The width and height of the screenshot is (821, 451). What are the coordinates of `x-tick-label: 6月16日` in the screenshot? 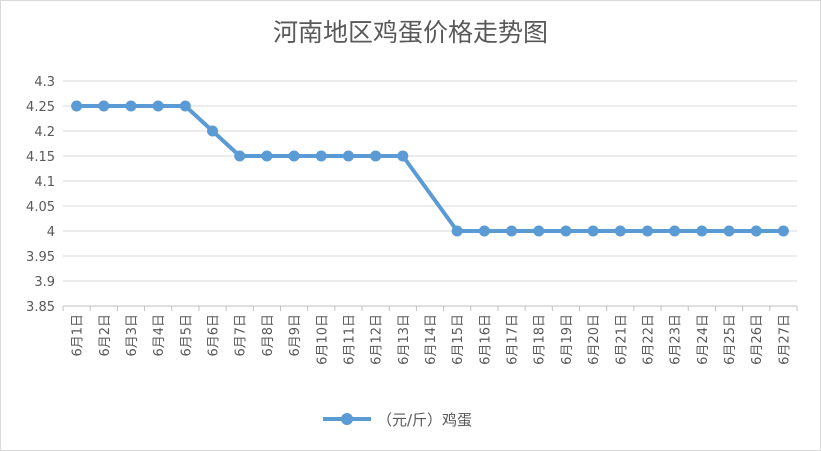 It's located at (485, 339).